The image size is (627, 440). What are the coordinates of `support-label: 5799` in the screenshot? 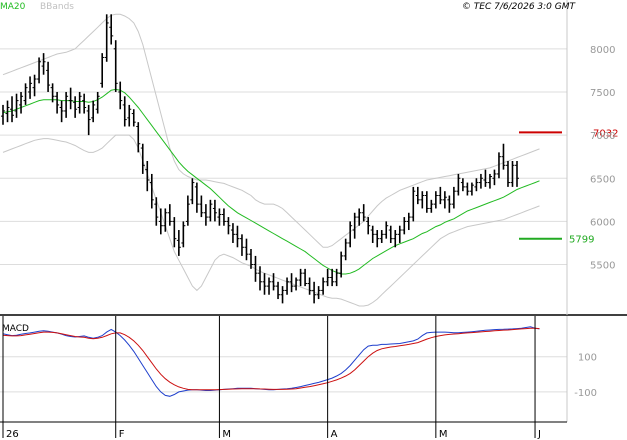 It's located at (581, 240).